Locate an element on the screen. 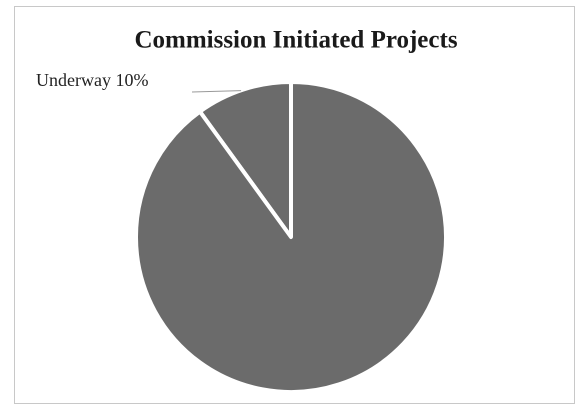 Image resolution: width=579 pixels, height=405 pixels. data-label-category: Underway is located at coordinates (73, 80).